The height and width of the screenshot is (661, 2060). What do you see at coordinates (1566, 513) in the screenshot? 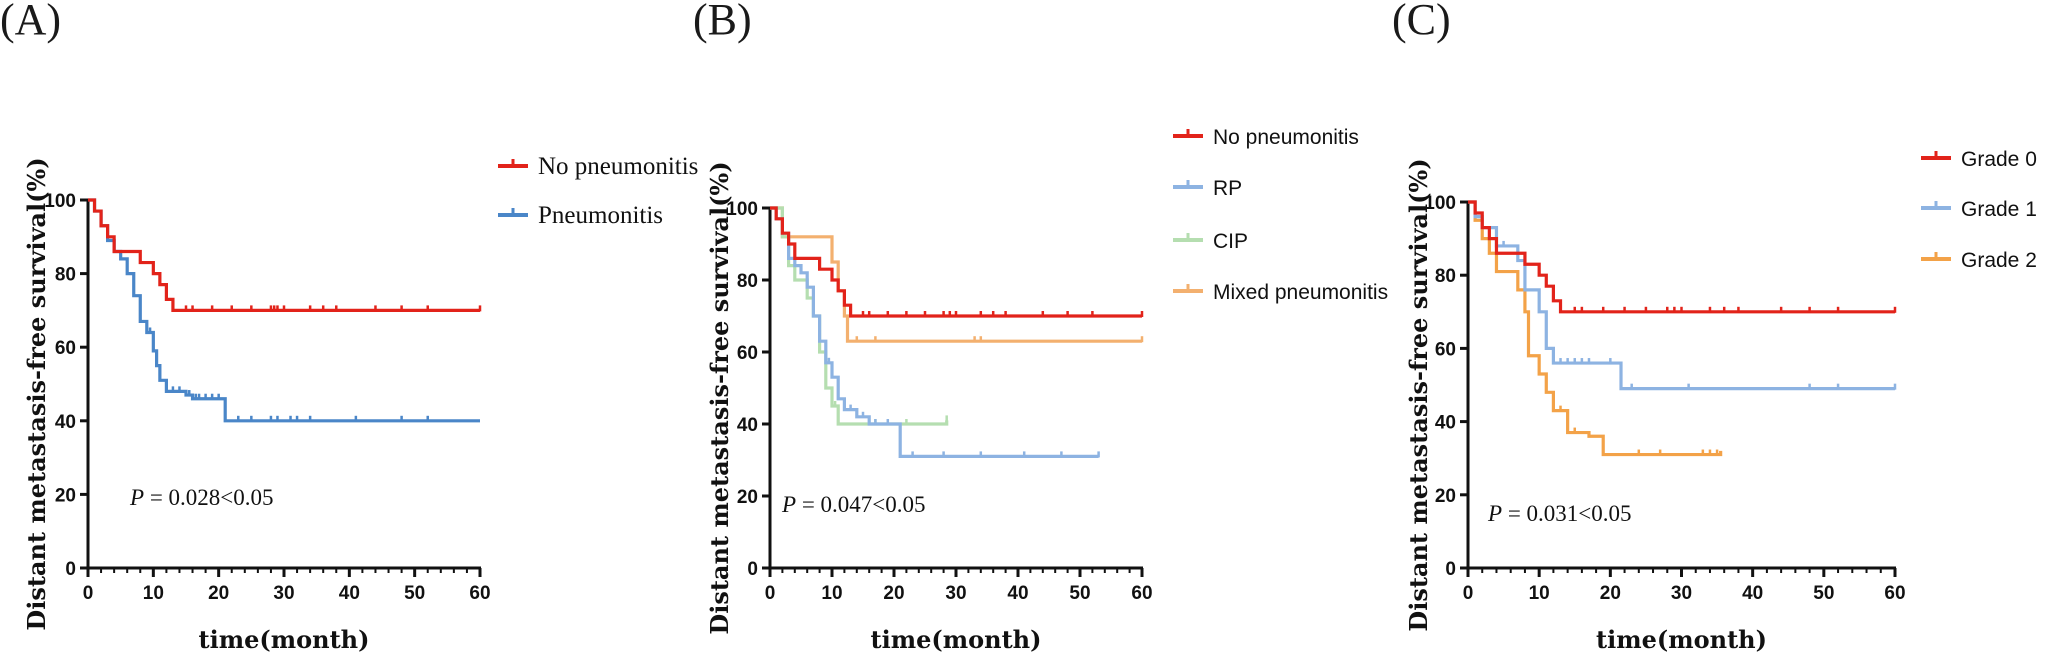
I see `p-value-text: = 0.031<0.05` at bounding box center [1566, 513].